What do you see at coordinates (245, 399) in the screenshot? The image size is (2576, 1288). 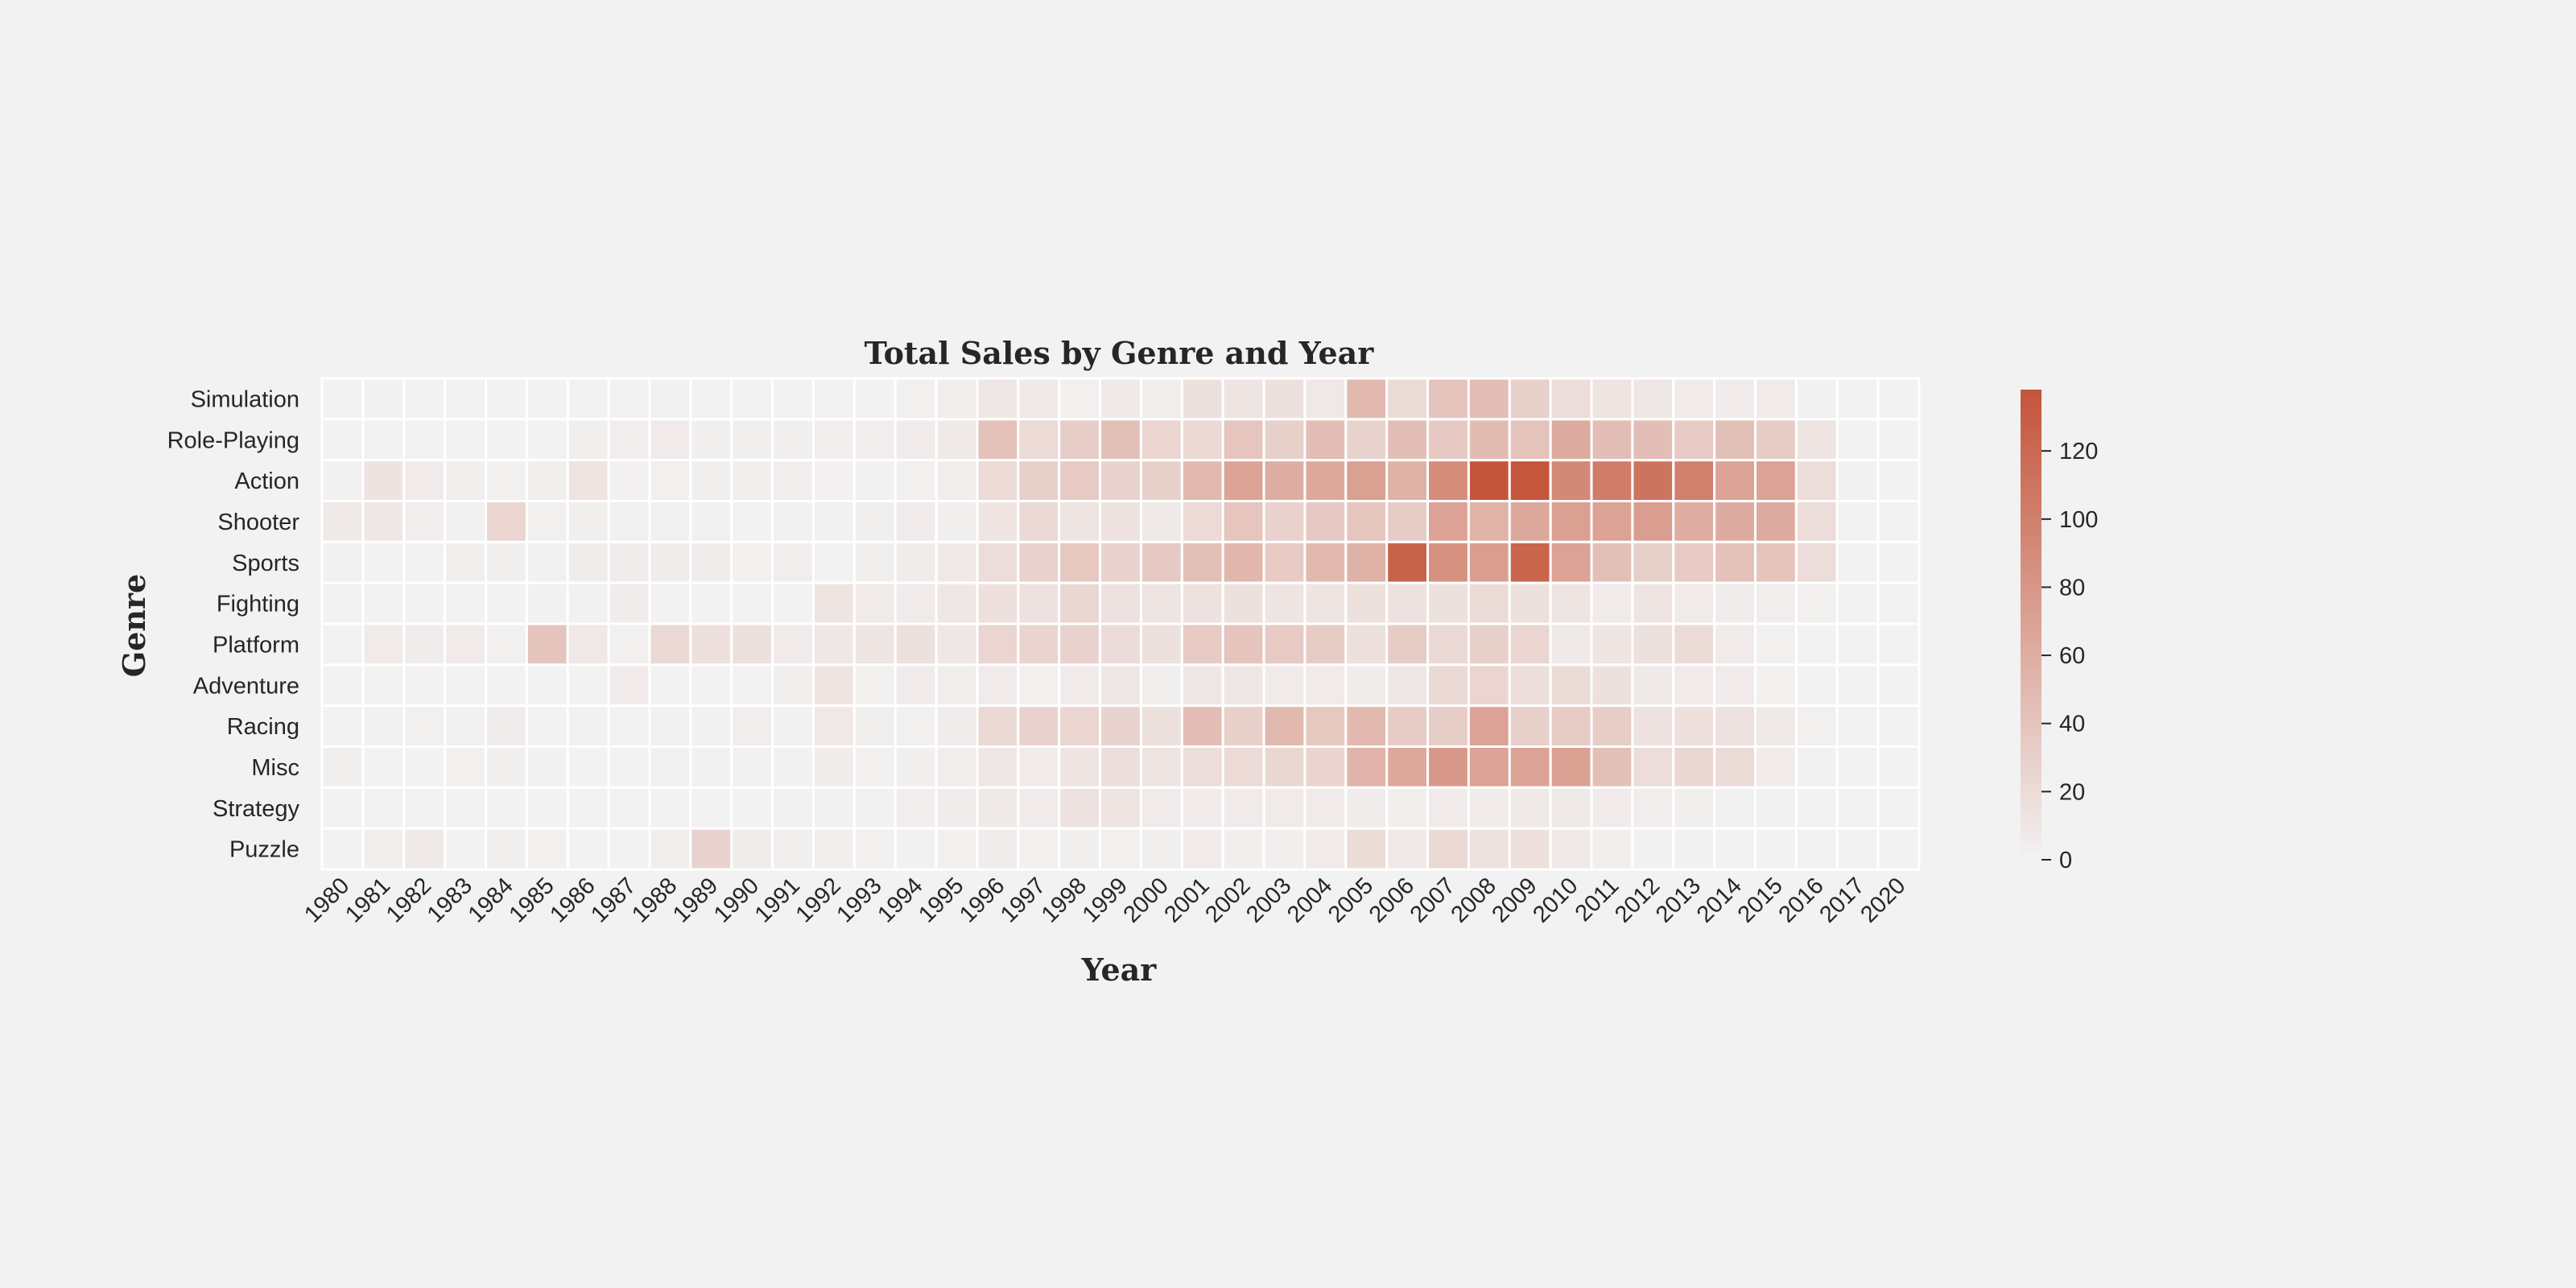 I see `y-tick-label: Simulation` at bounding box center [245, 399].